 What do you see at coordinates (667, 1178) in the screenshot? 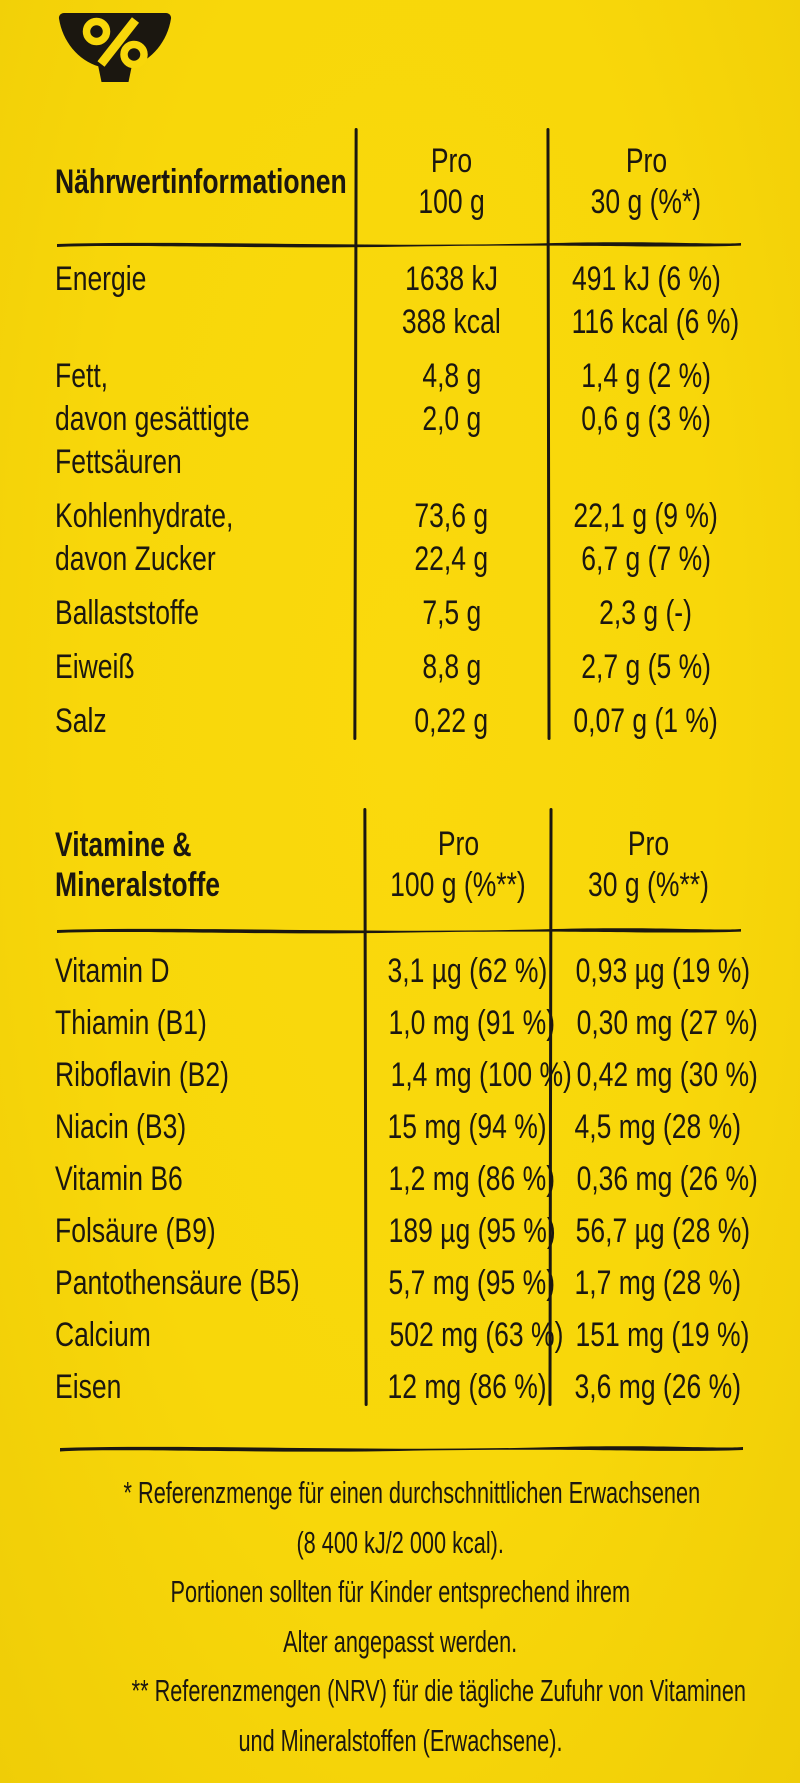
I see `per-30g-value: 0,36 mg (26 %)` at bounding box center [667, 1178].